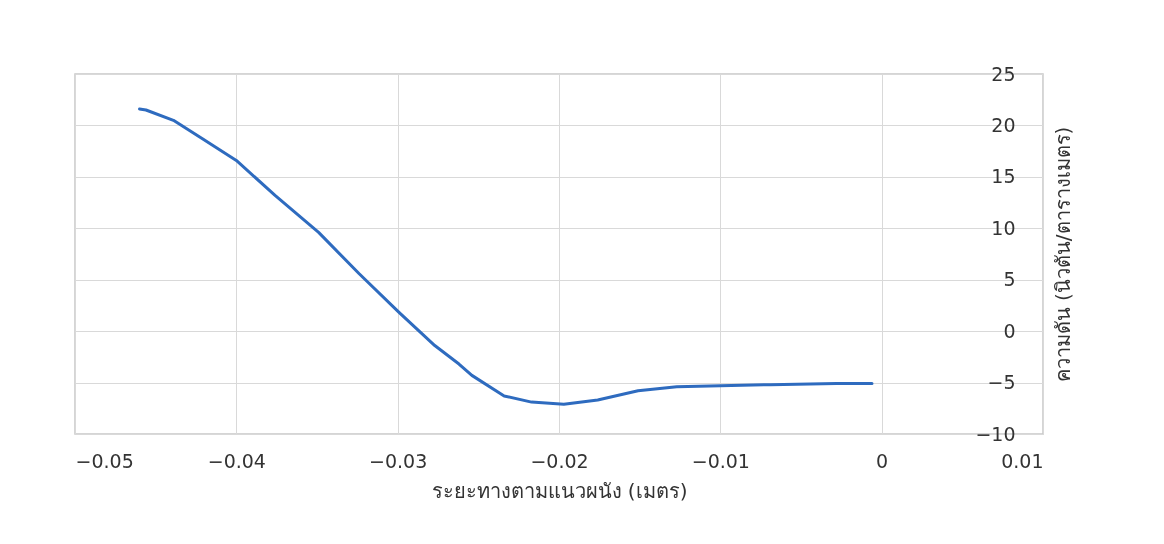 The image size is (1164, 544). I want to click on x-tick-label: −0.03, so click(398, 460).